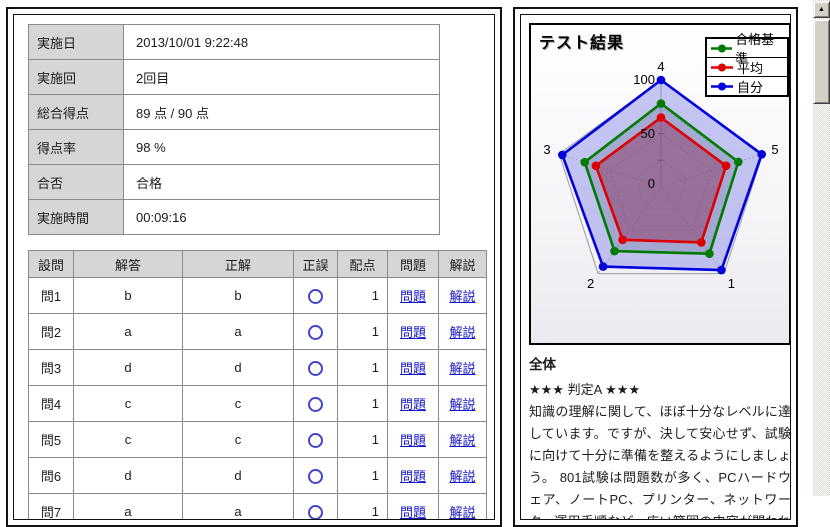  I want to click on answer-cell: d, so click(128, 475).